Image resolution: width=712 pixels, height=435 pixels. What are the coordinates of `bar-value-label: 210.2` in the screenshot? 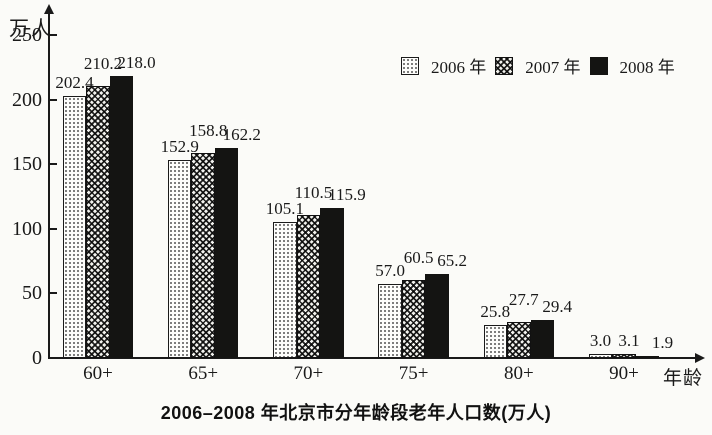 It's located at (103, 64).